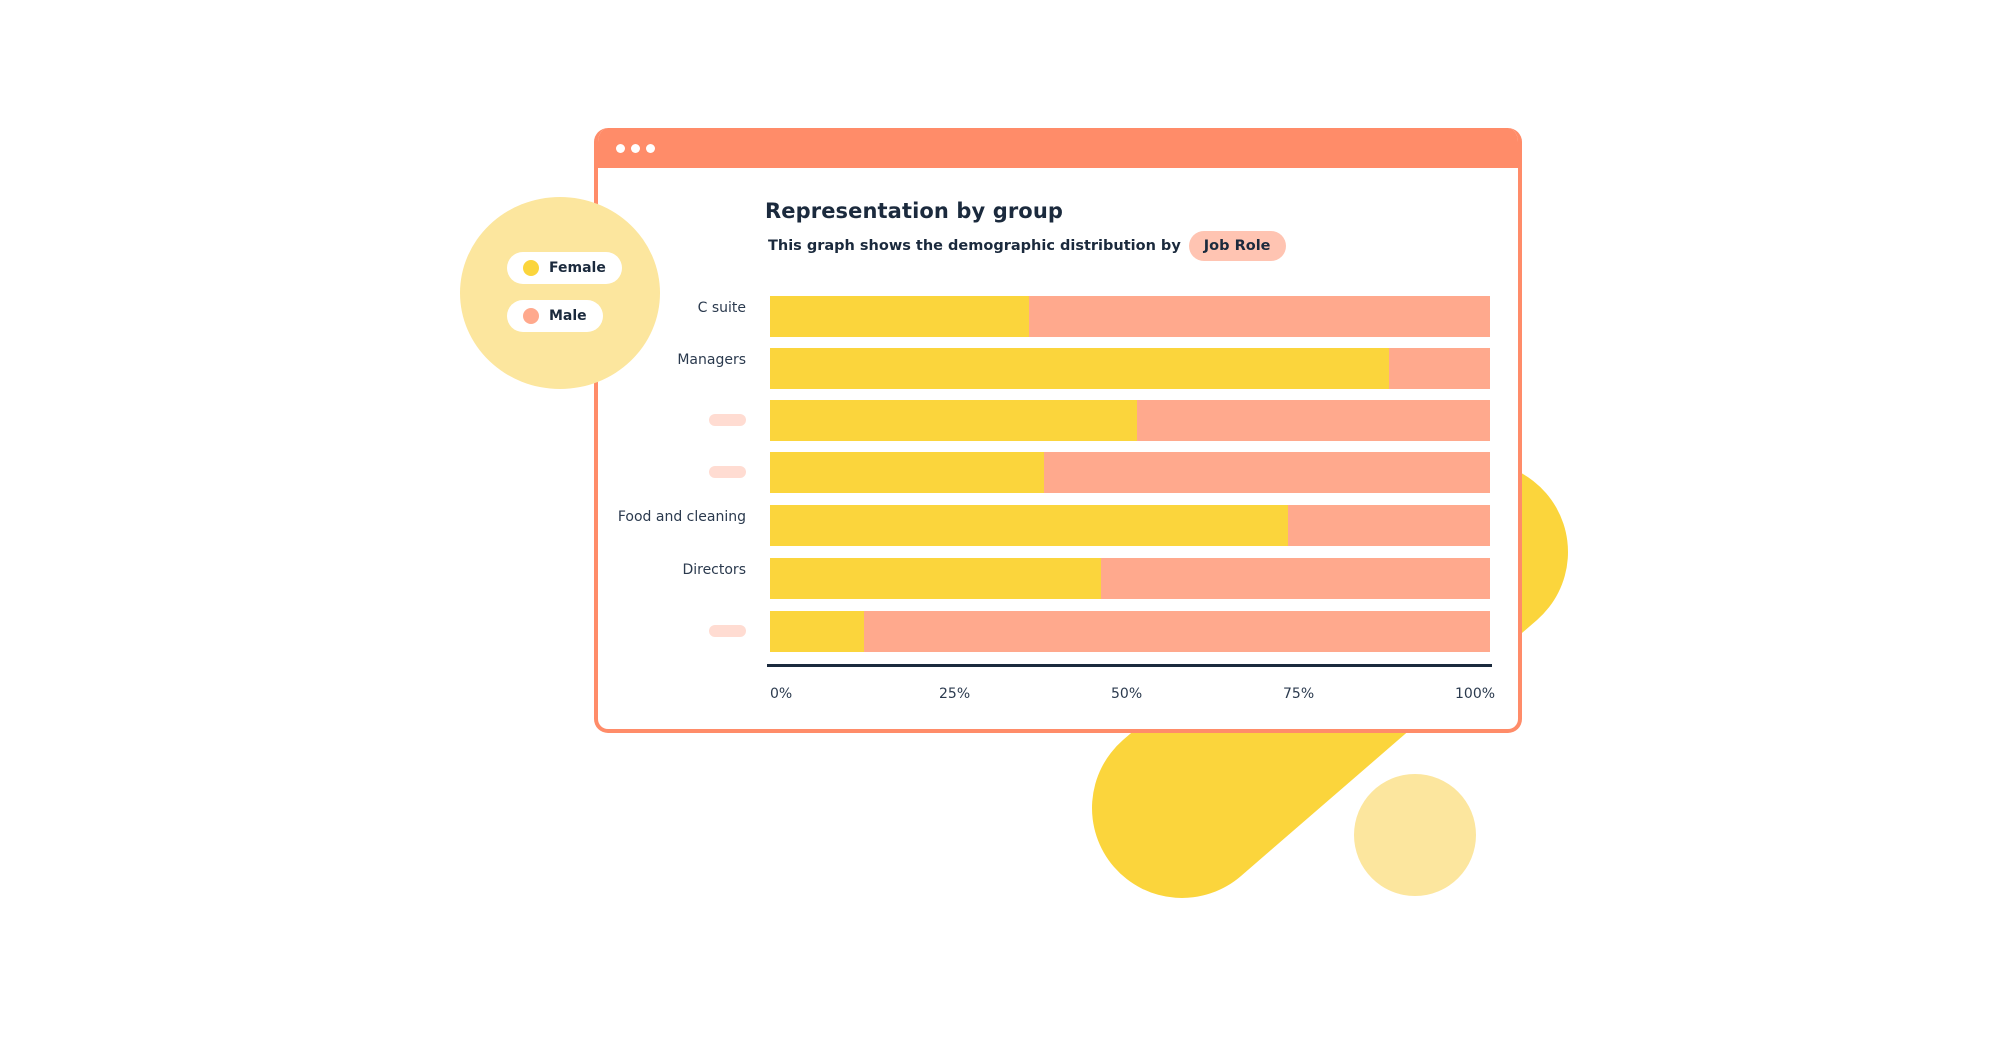 The image size is (2000, 1045). Describe the element at coordinates (568, 316) in the screenshot. I see `legend-label: Male` at that location.